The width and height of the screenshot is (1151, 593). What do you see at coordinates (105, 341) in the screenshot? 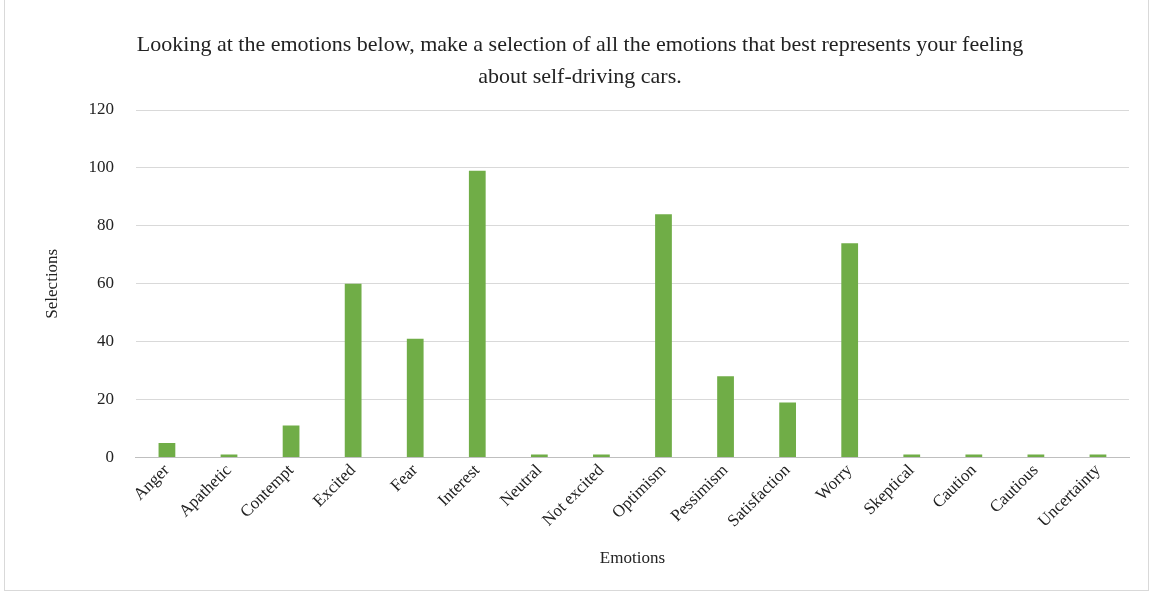
I see `y-tick-label: 40` at bounding box center [105, 341].